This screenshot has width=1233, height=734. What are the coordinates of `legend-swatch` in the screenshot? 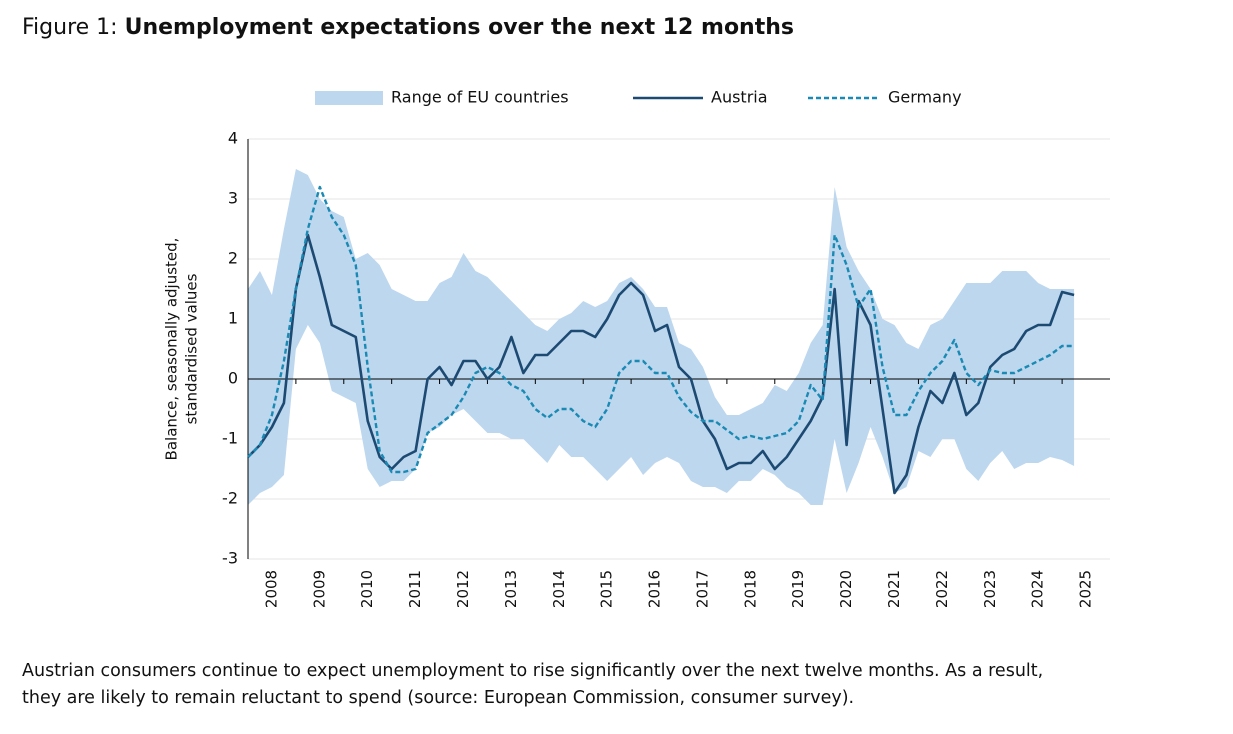 It's located at (349, 98).